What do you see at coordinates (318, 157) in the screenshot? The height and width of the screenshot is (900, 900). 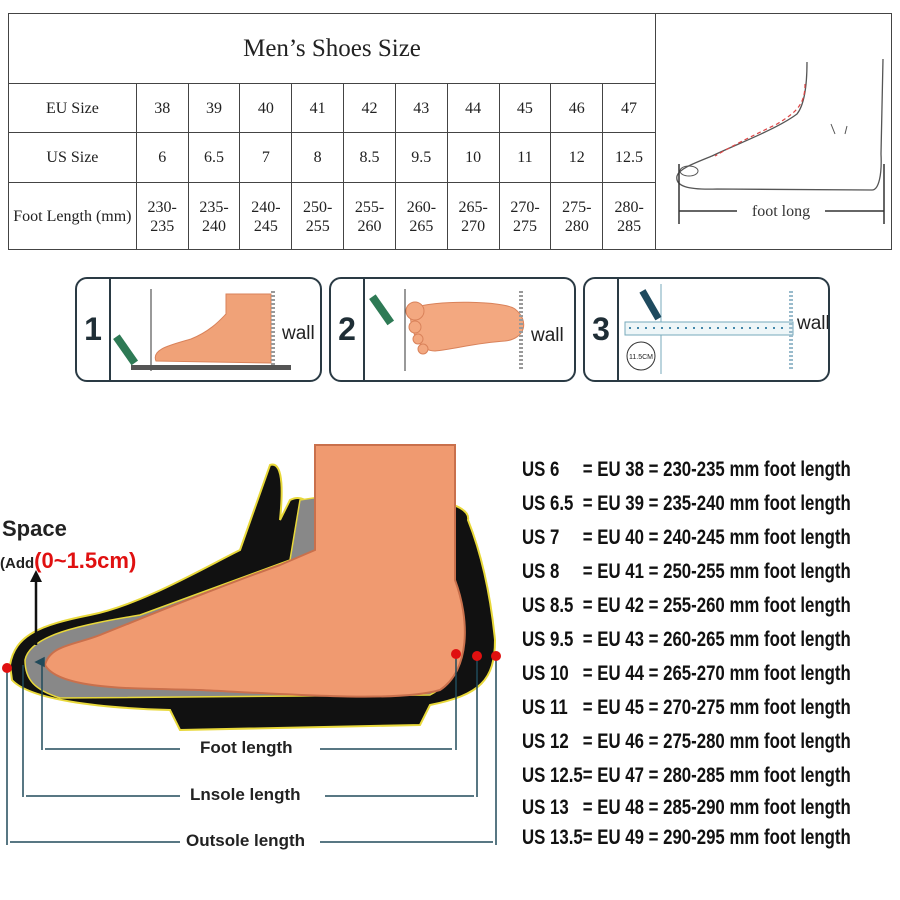 I see `table-cell: 8` at bounding box center [318, 157].